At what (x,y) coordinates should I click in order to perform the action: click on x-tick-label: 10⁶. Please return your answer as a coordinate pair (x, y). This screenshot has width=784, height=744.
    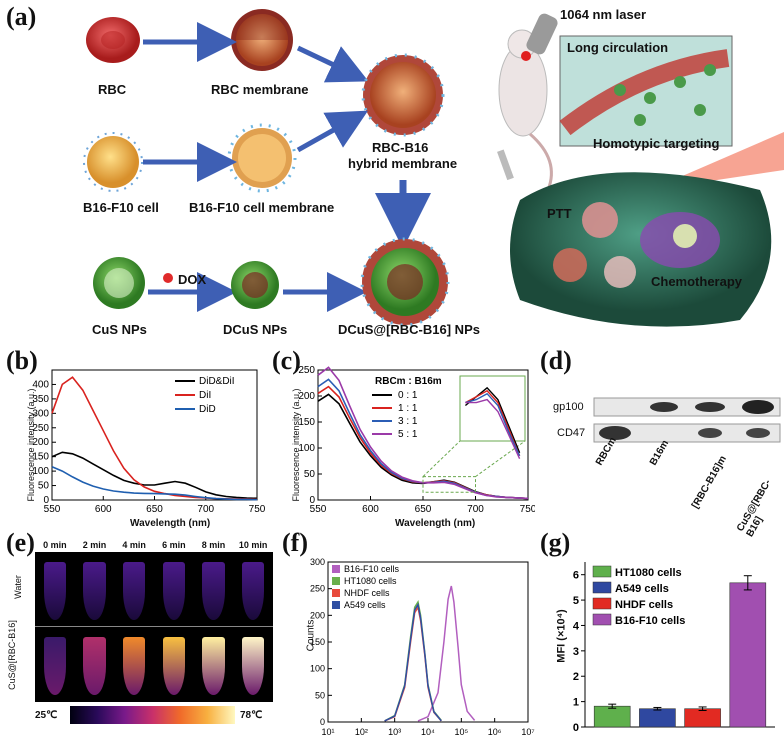
    Looking at the image, I should click on (495, 732).